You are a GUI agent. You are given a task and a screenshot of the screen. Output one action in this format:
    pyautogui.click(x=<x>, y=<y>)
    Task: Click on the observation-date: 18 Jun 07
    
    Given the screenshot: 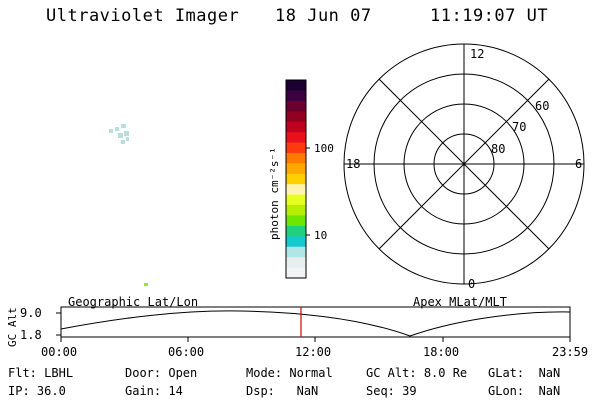 What is the action you would take?
    pyautogui.click(x=323, y=16)
    